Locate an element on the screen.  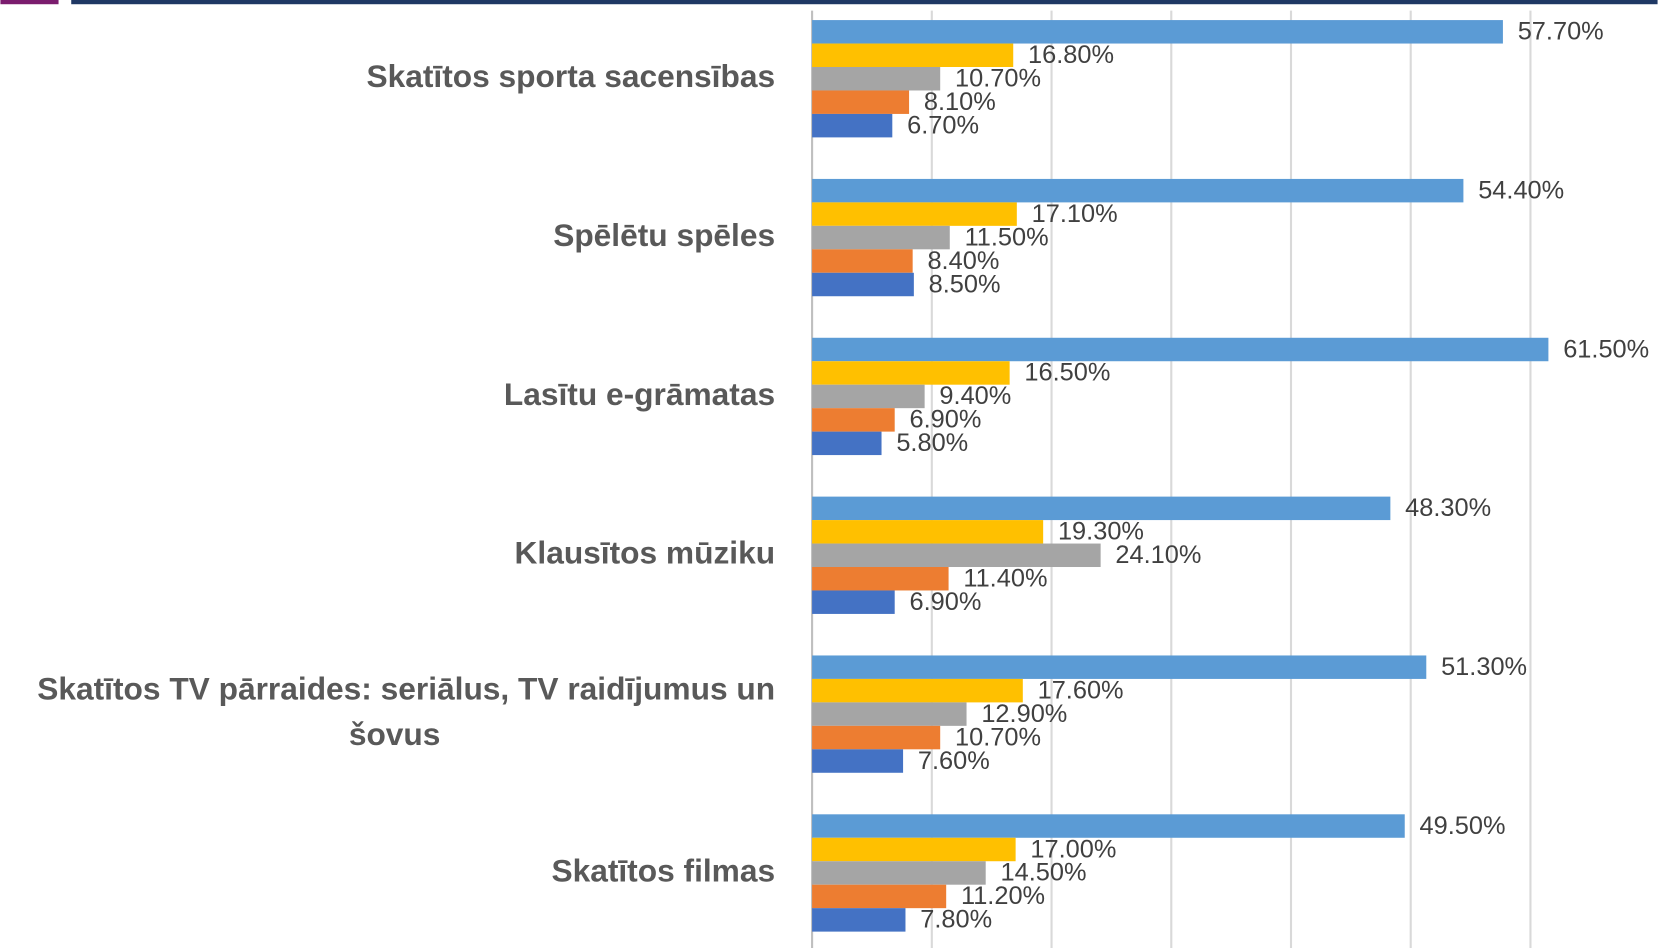
value-label: 7.80% is located at coordinates (956, 920).